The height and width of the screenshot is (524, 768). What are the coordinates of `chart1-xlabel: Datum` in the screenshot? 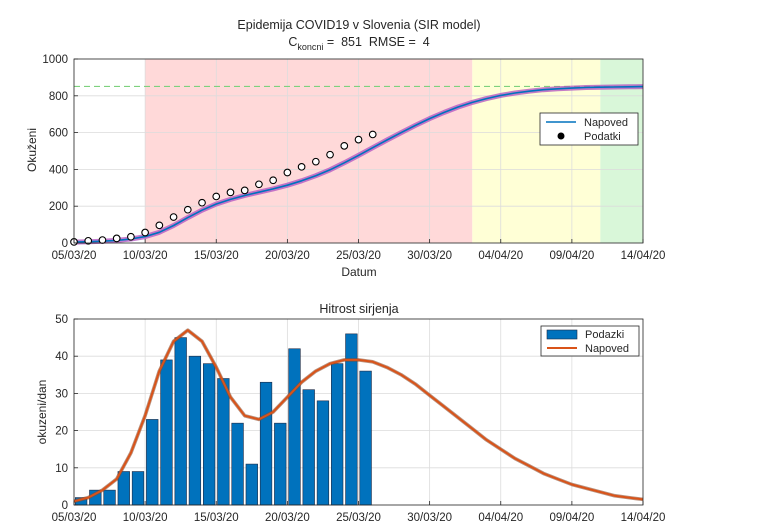 It's located at (358, 272).